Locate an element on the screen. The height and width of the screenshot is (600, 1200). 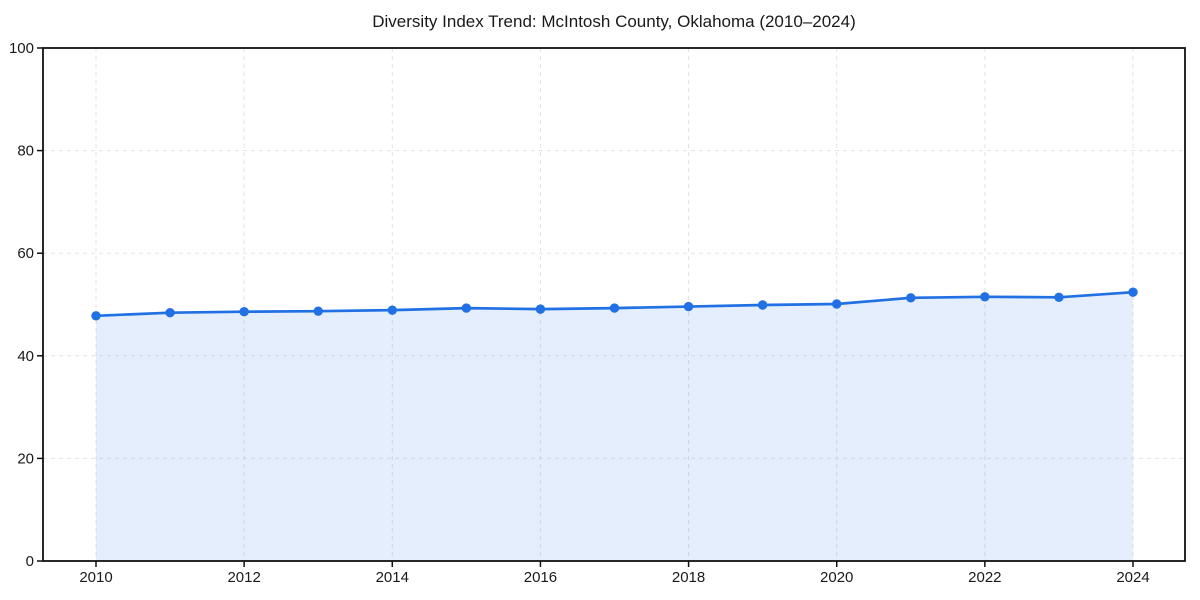
y-tick-label: 100 is located at coordinates (21, 48).